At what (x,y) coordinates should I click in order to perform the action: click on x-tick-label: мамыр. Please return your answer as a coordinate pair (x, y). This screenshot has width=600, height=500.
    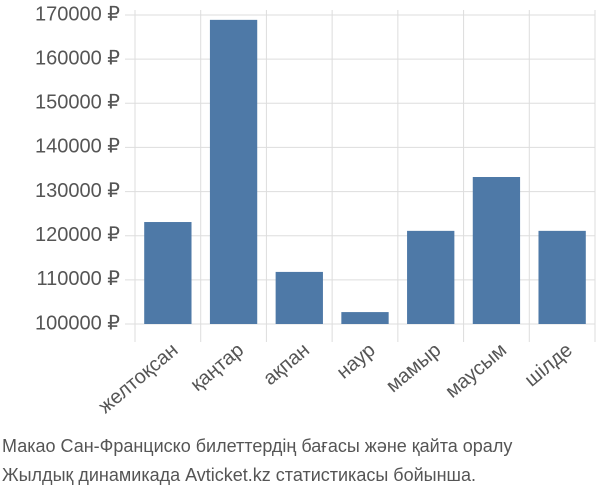
    Looking at the image, I should click on (413, 368).